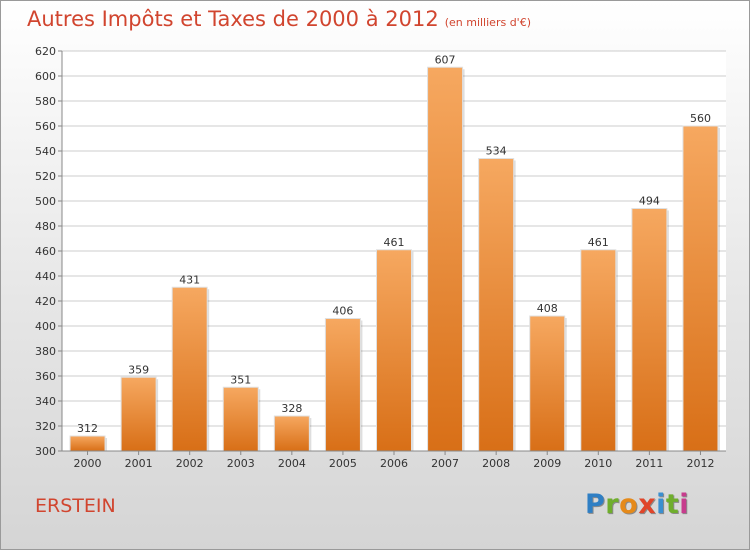 Image resolution: width=750 pixels, height=550 pixels. Describe the element at coordinates (45, 276) in the screenshot. I see `y-tick-label: 440` at that location.